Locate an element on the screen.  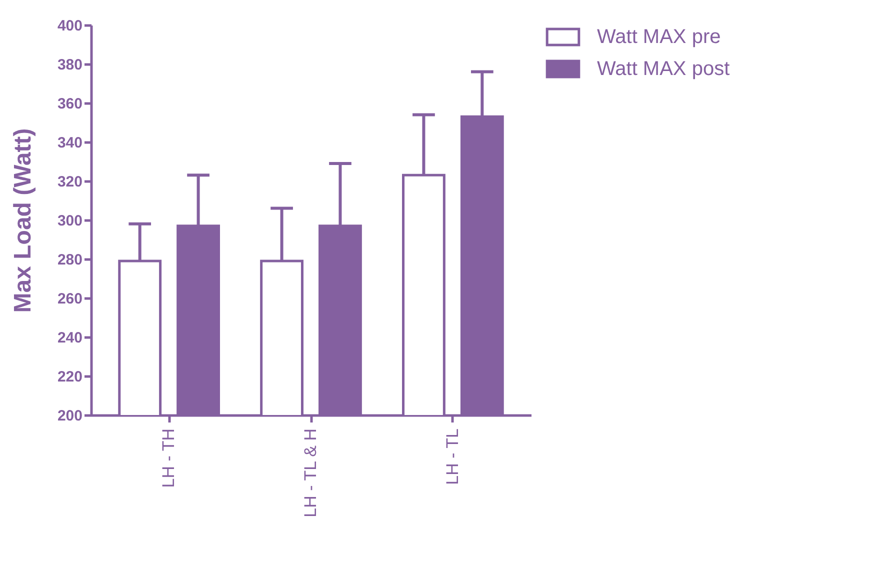
y-tick-label: 360 is located at coordinates (69, 104).